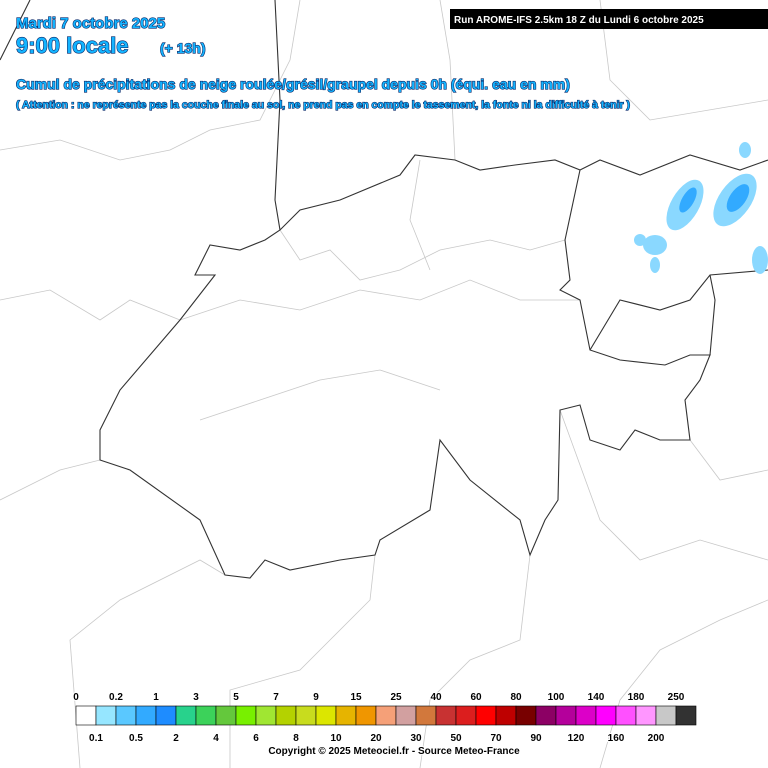 This screenshot has height=768, width=768. I want to click on legend-label: 1, so click(156, 697).